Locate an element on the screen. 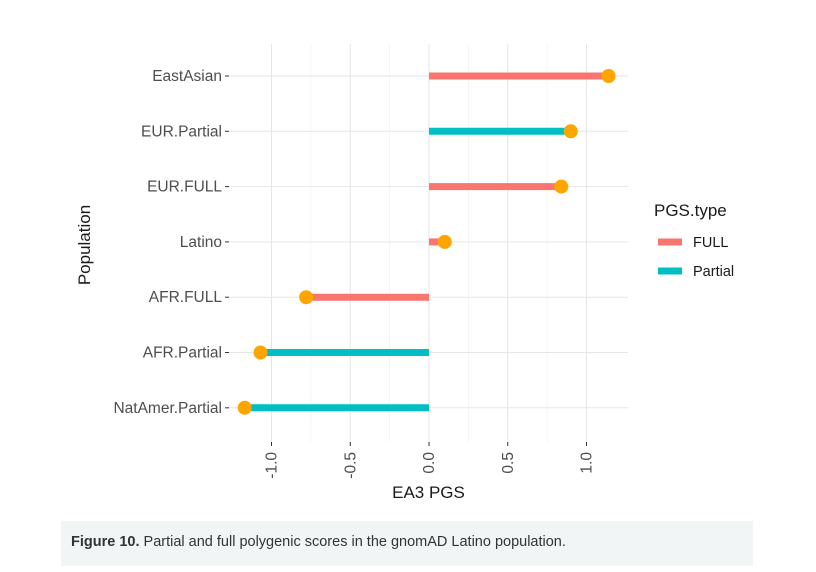 The image size is (816, 572). x-tick-label: -0.5 is located at coordinates (350, 465).